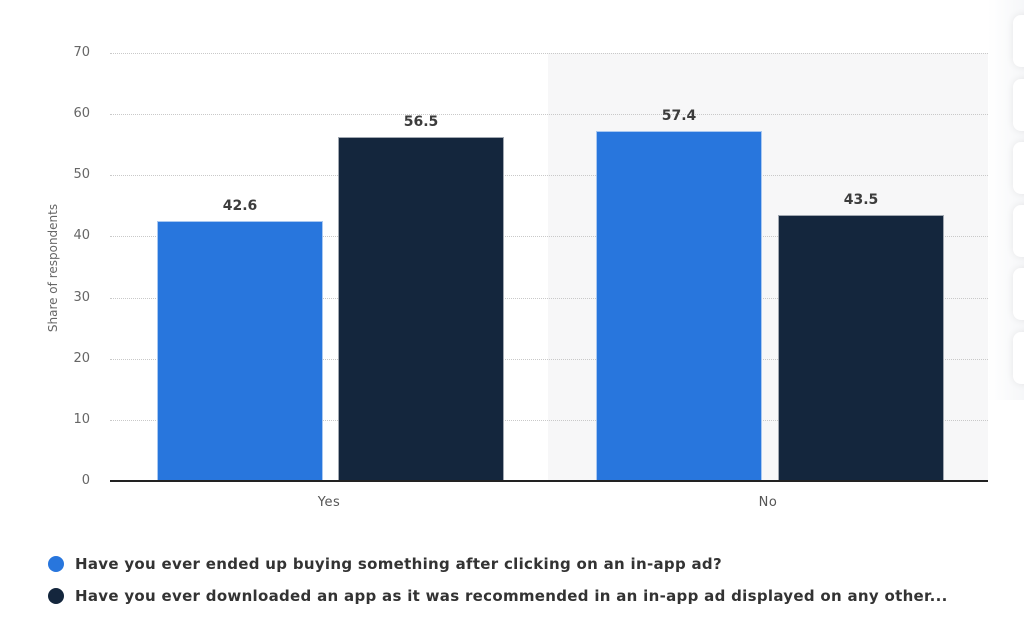  Describe the element at coordinates (81, 419) in the screenshot. I see `y-tick-10: 10` at that location.